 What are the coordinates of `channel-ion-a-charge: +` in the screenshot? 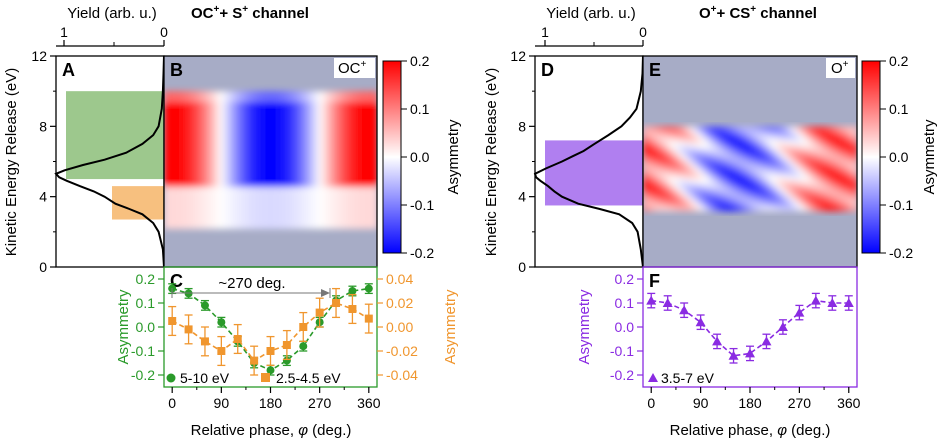 It's located at (714, 9).